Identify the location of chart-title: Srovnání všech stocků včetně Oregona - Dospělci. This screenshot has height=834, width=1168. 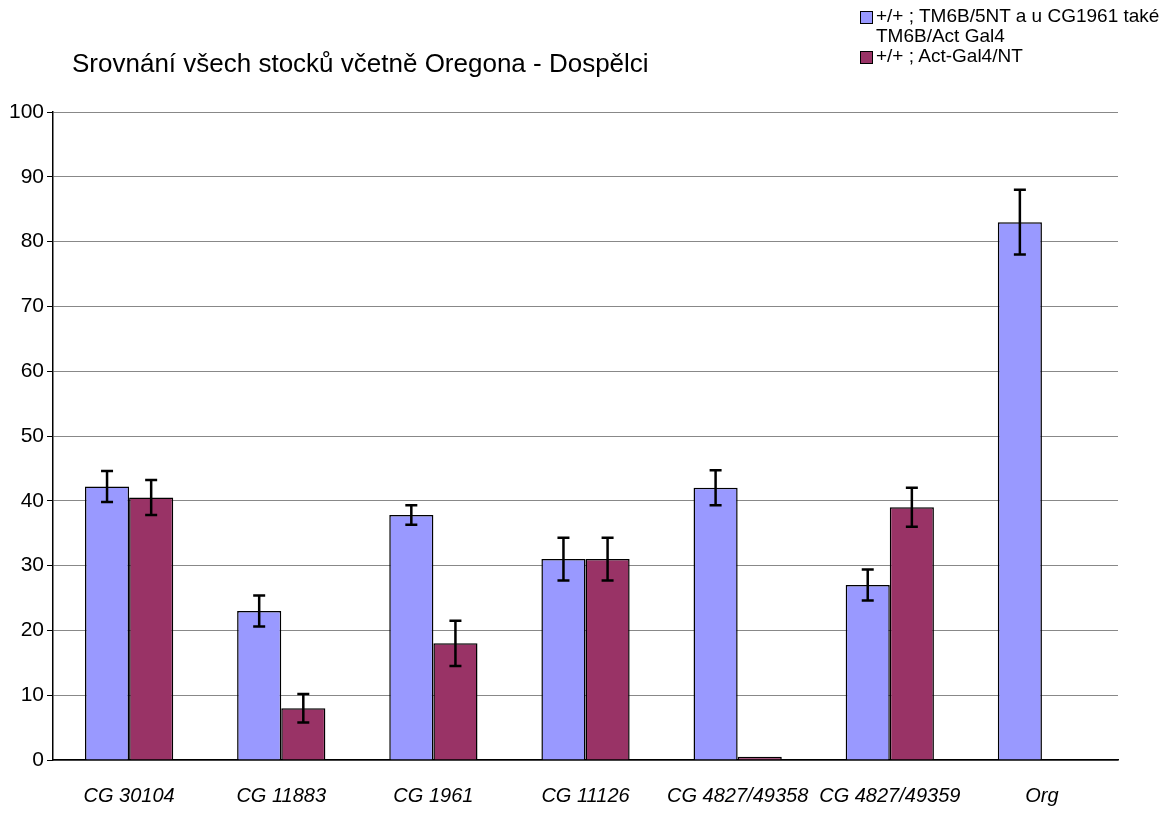
(360, 63).